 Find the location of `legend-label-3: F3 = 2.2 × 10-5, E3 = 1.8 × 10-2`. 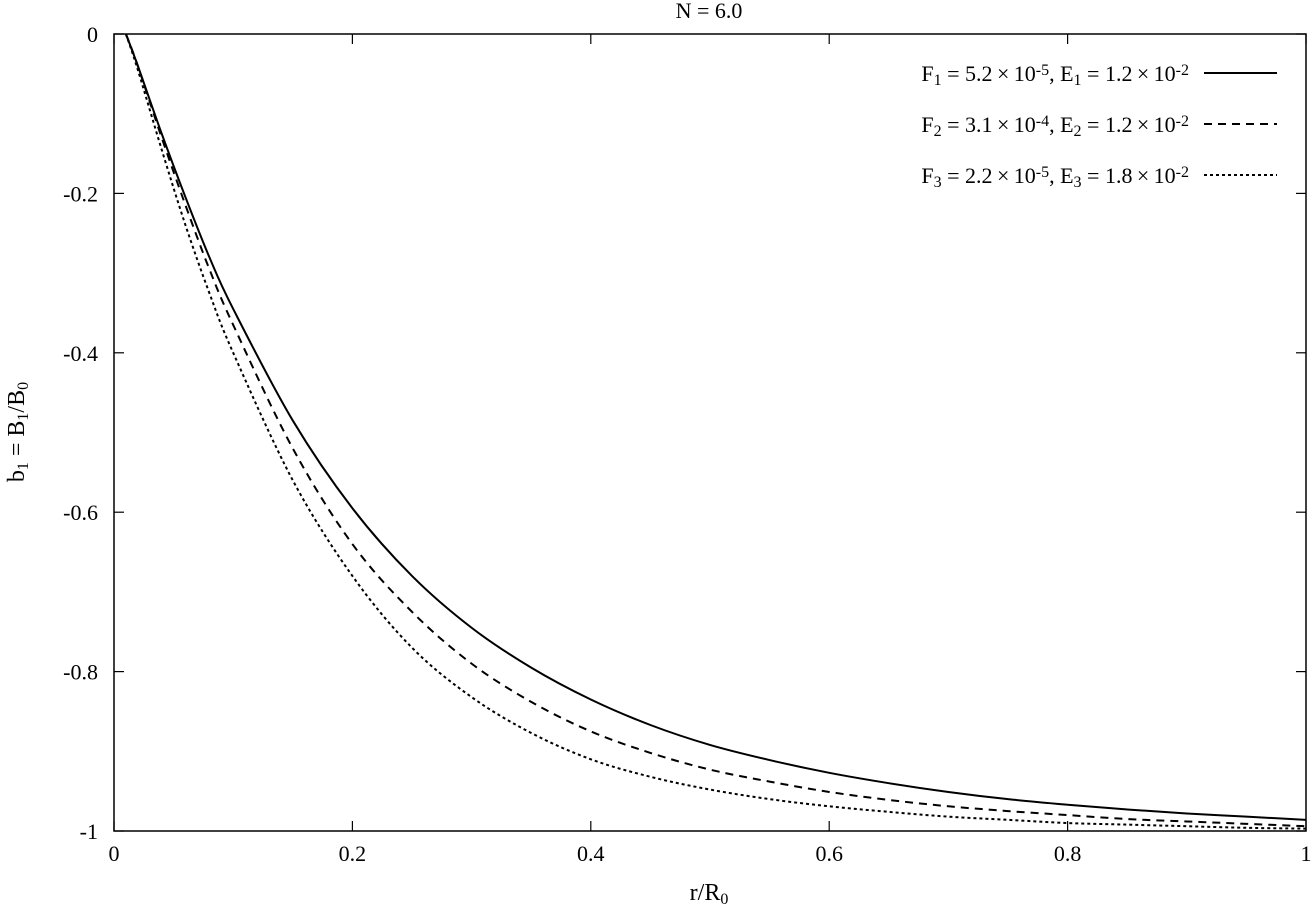

legend-label-3: F3 = 2.2 × 10-5, E3 = 1.8 × 10-2 is located at coordinates (1055, 177).